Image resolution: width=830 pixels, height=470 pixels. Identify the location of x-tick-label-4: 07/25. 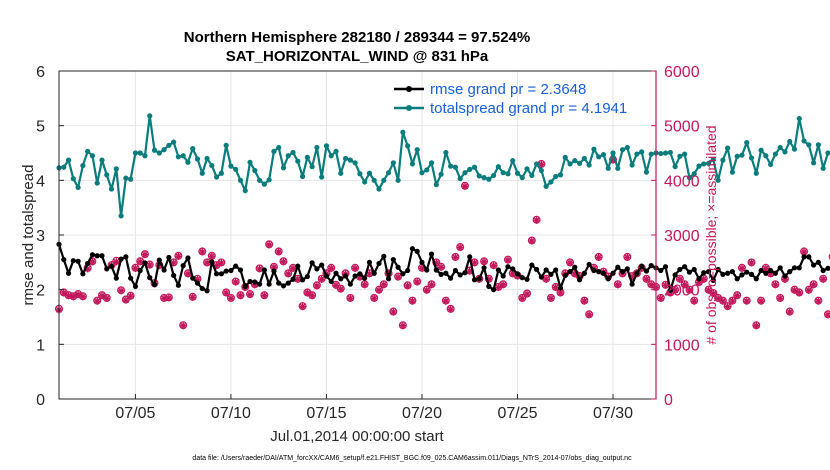
(517, 413).